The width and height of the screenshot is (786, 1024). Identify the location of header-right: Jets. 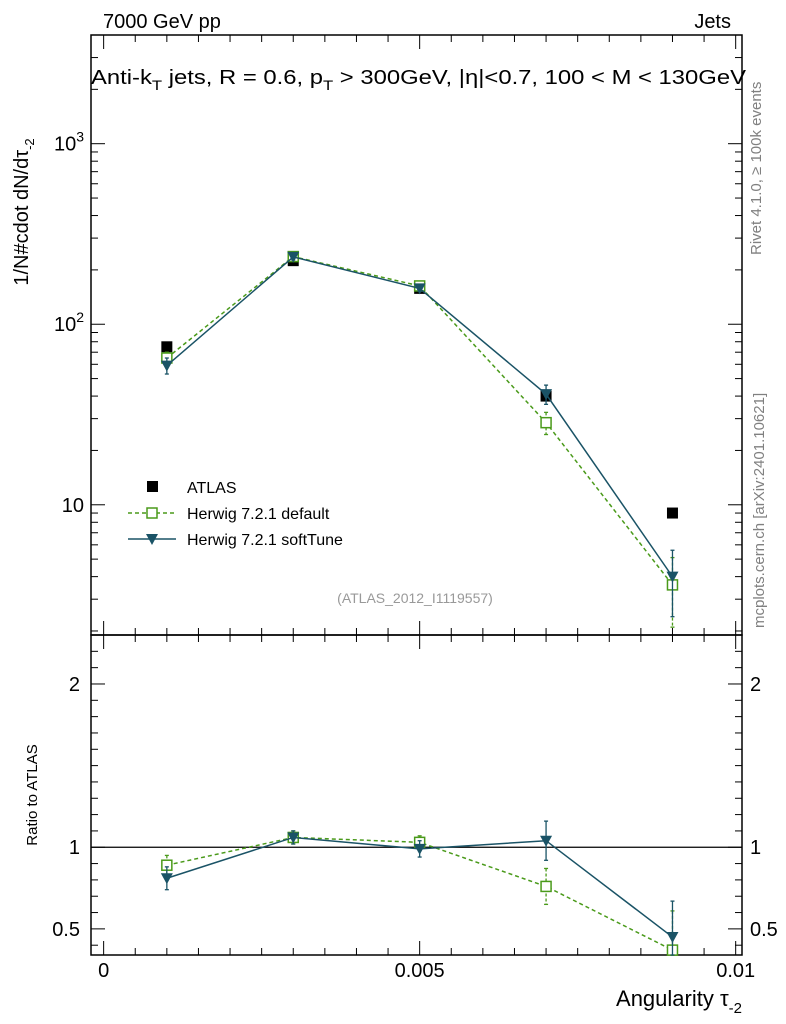
(712, 22).